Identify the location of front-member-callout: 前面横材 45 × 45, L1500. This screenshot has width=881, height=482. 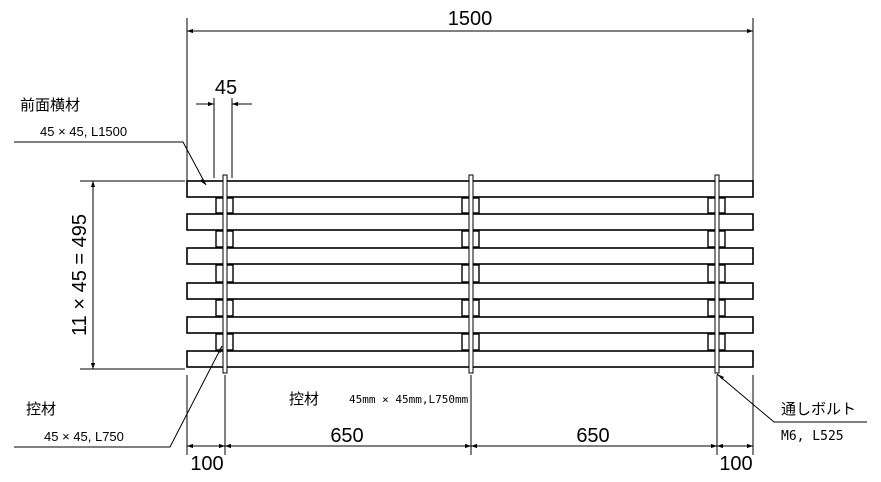
(110, 141).